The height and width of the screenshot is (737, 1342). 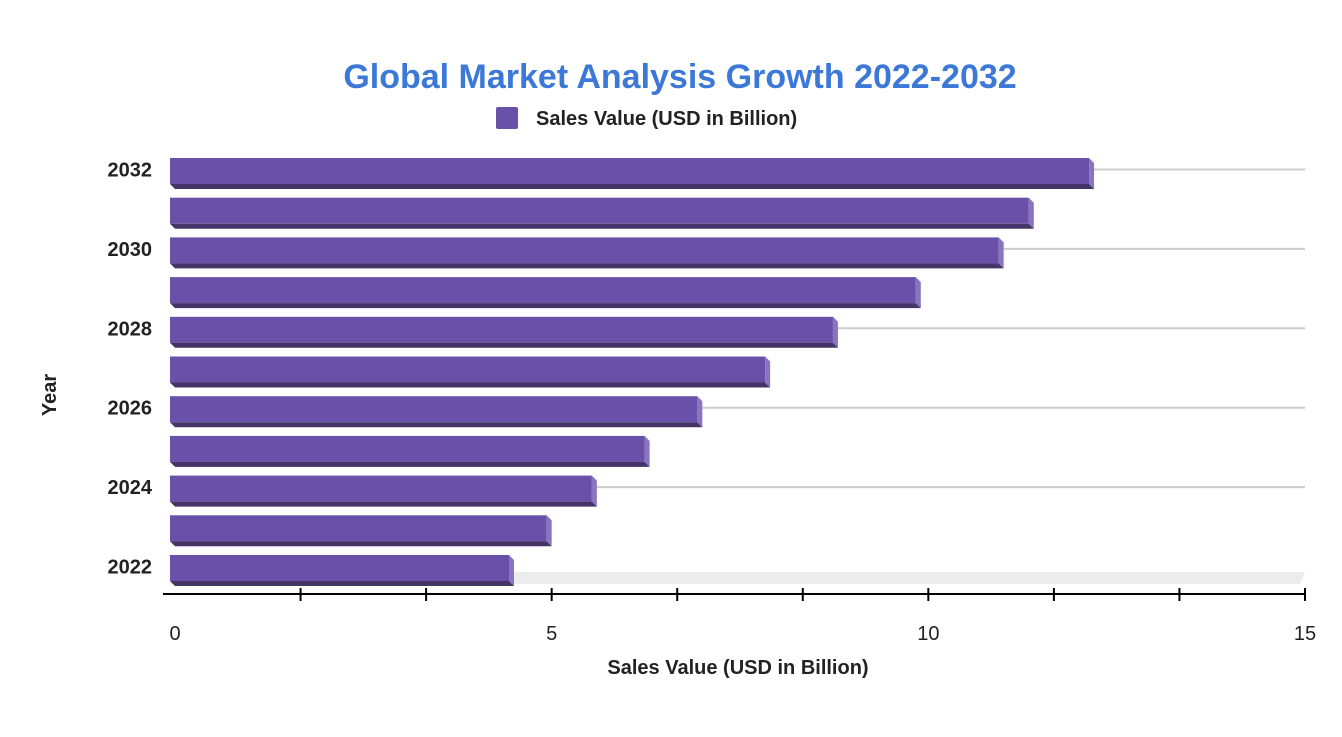 What do you see at coordinates (130, 488) in the screenshot?
I see `y-tick-label: 2024` at bounding box center [130, 488].